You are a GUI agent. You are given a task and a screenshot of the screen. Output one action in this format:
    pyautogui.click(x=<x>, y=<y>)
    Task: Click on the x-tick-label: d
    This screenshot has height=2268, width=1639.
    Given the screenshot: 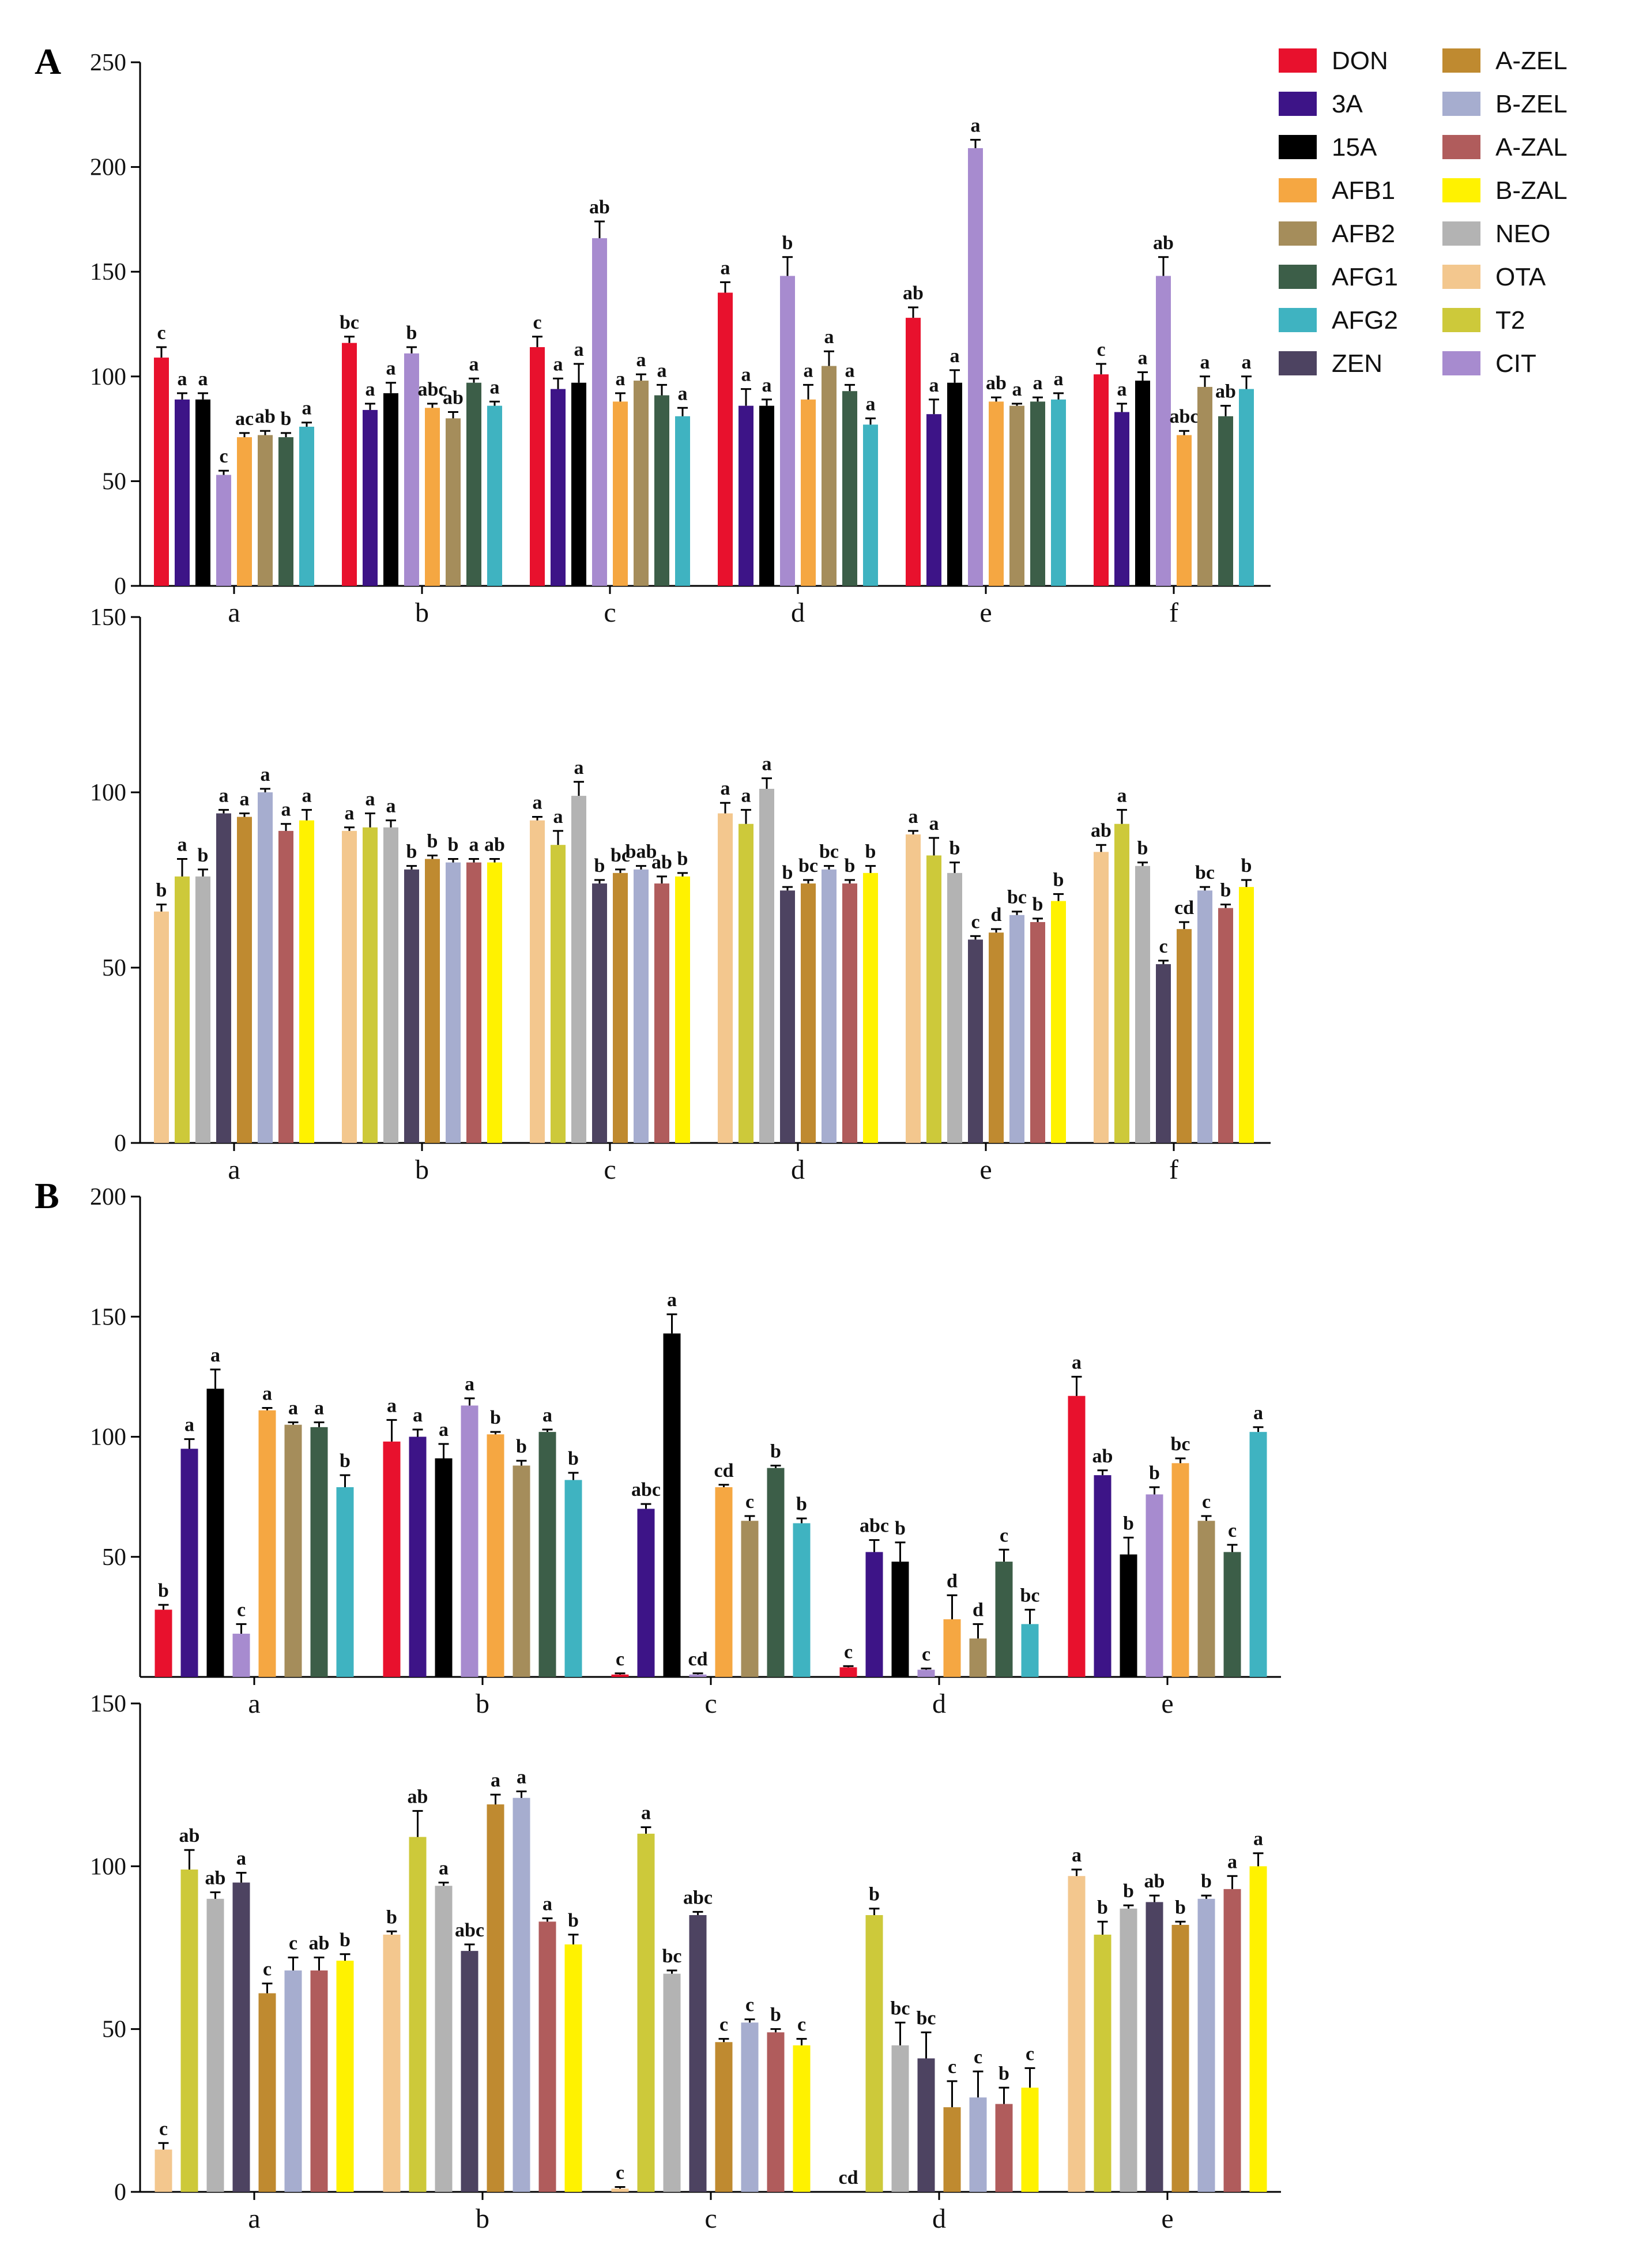 What is the action you would take?
    pyautogui.click(x=939, y=1704)
    